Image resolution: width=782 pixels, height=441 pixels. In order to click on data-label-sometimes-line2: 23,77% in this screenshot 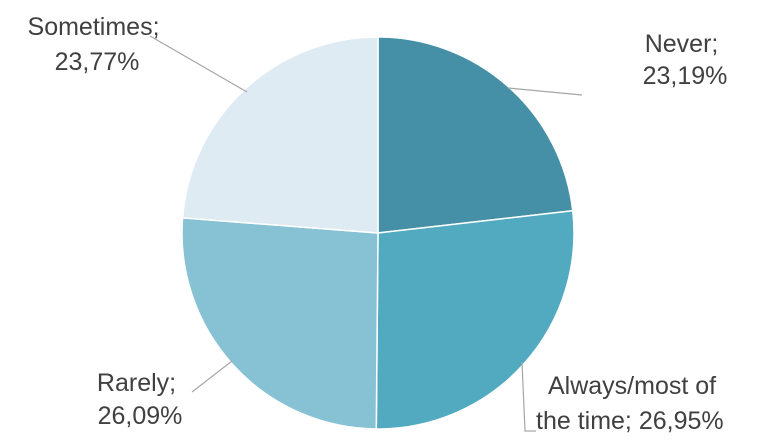, I will do `click(97, 62)`.